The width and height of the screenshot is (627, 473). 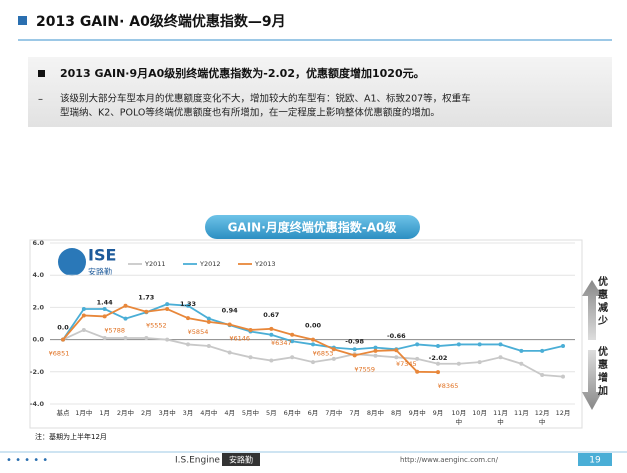 I want to click on y-tick-label: 0.0, so click(x=38, y=340).